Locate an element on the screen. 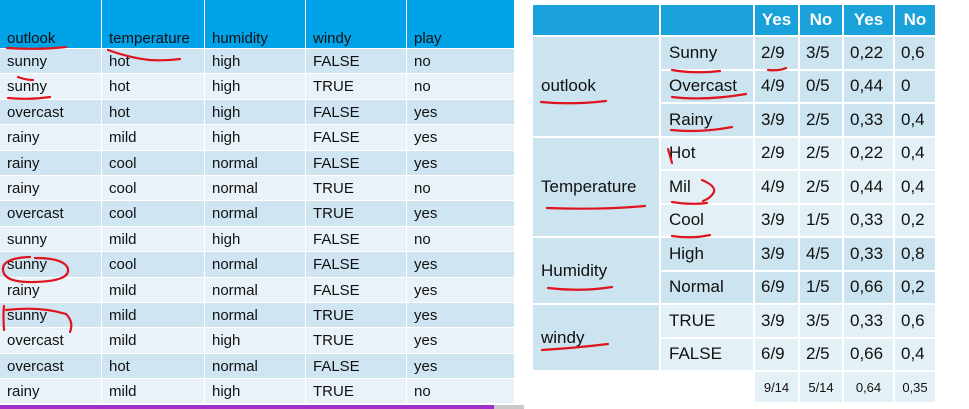  header-windy: windy is located at coordinates (356, 24).